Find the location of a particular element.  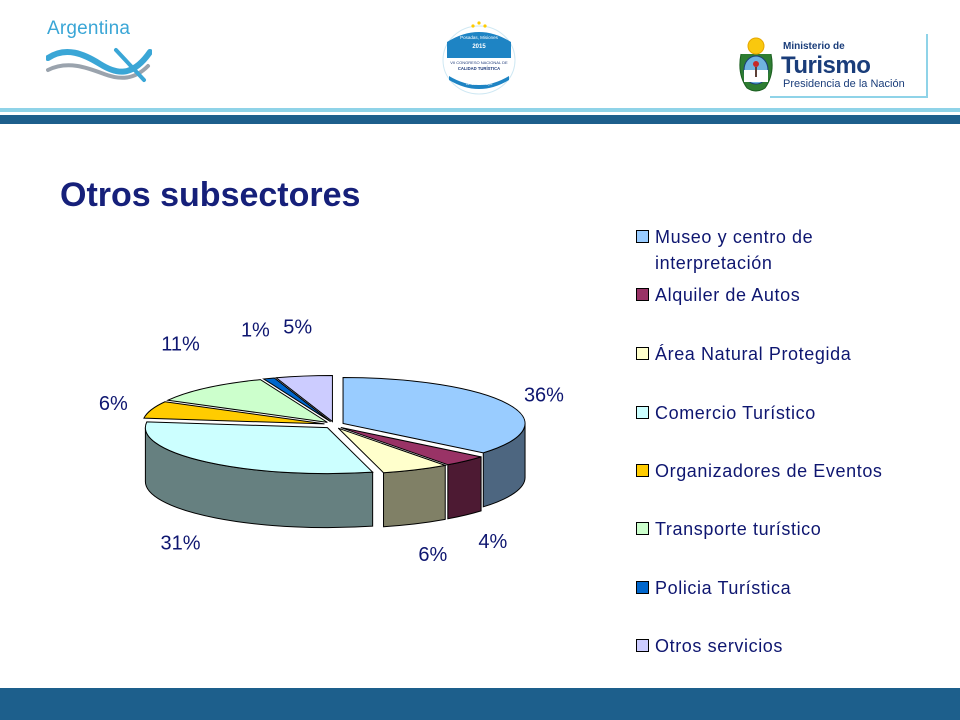

ministry-line-2: Turismo is located at coordinates (826, 65).